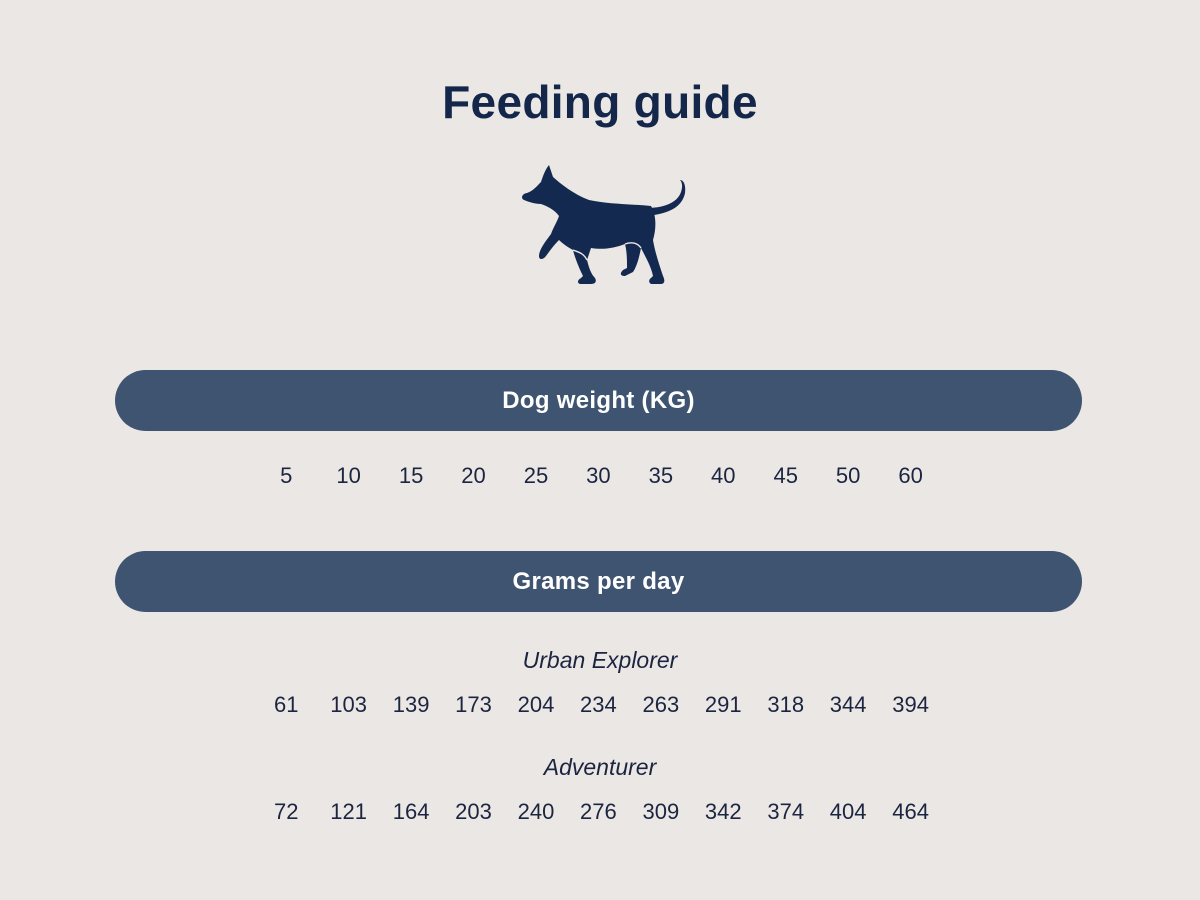 This screenshot has width=1200, height=900. Describe the element at coordinates (600, 102) in the screenshot. I see `page-title: Feeding guide` at that location.